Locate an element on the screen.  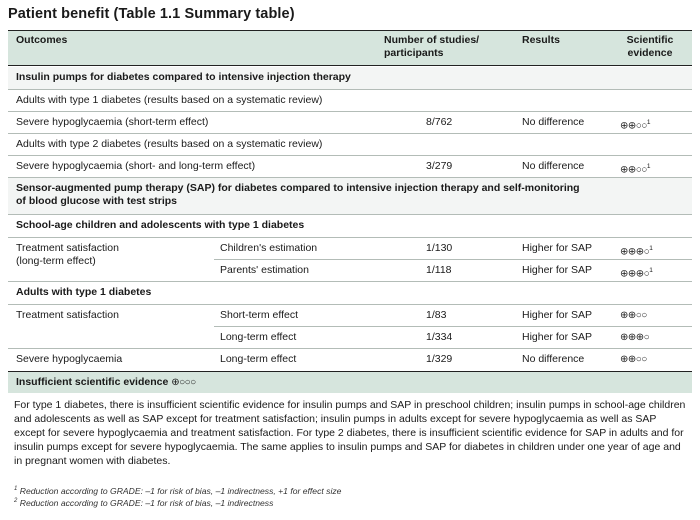
header-results: Results is located at coordinates (541, 40).